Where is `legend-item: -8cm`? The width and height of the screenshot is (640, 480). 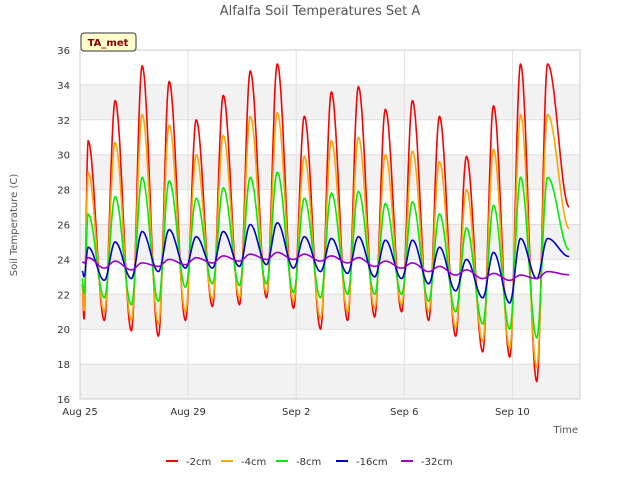 legend-item: -8cm is located at coordinates (298, 462).